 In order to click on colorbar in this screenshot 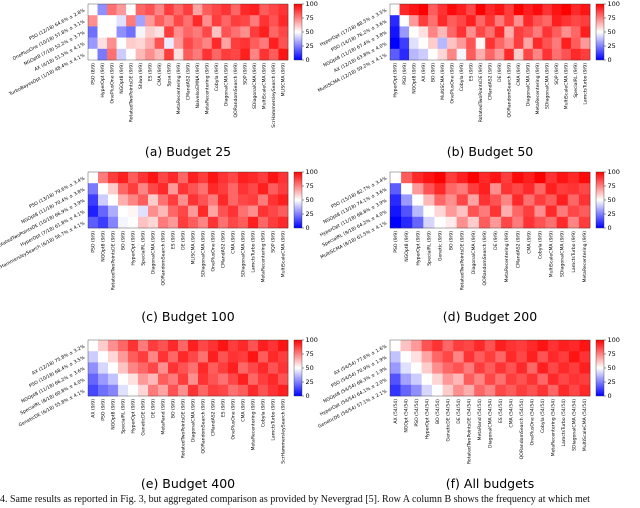, I will do `click(298, 368)`.